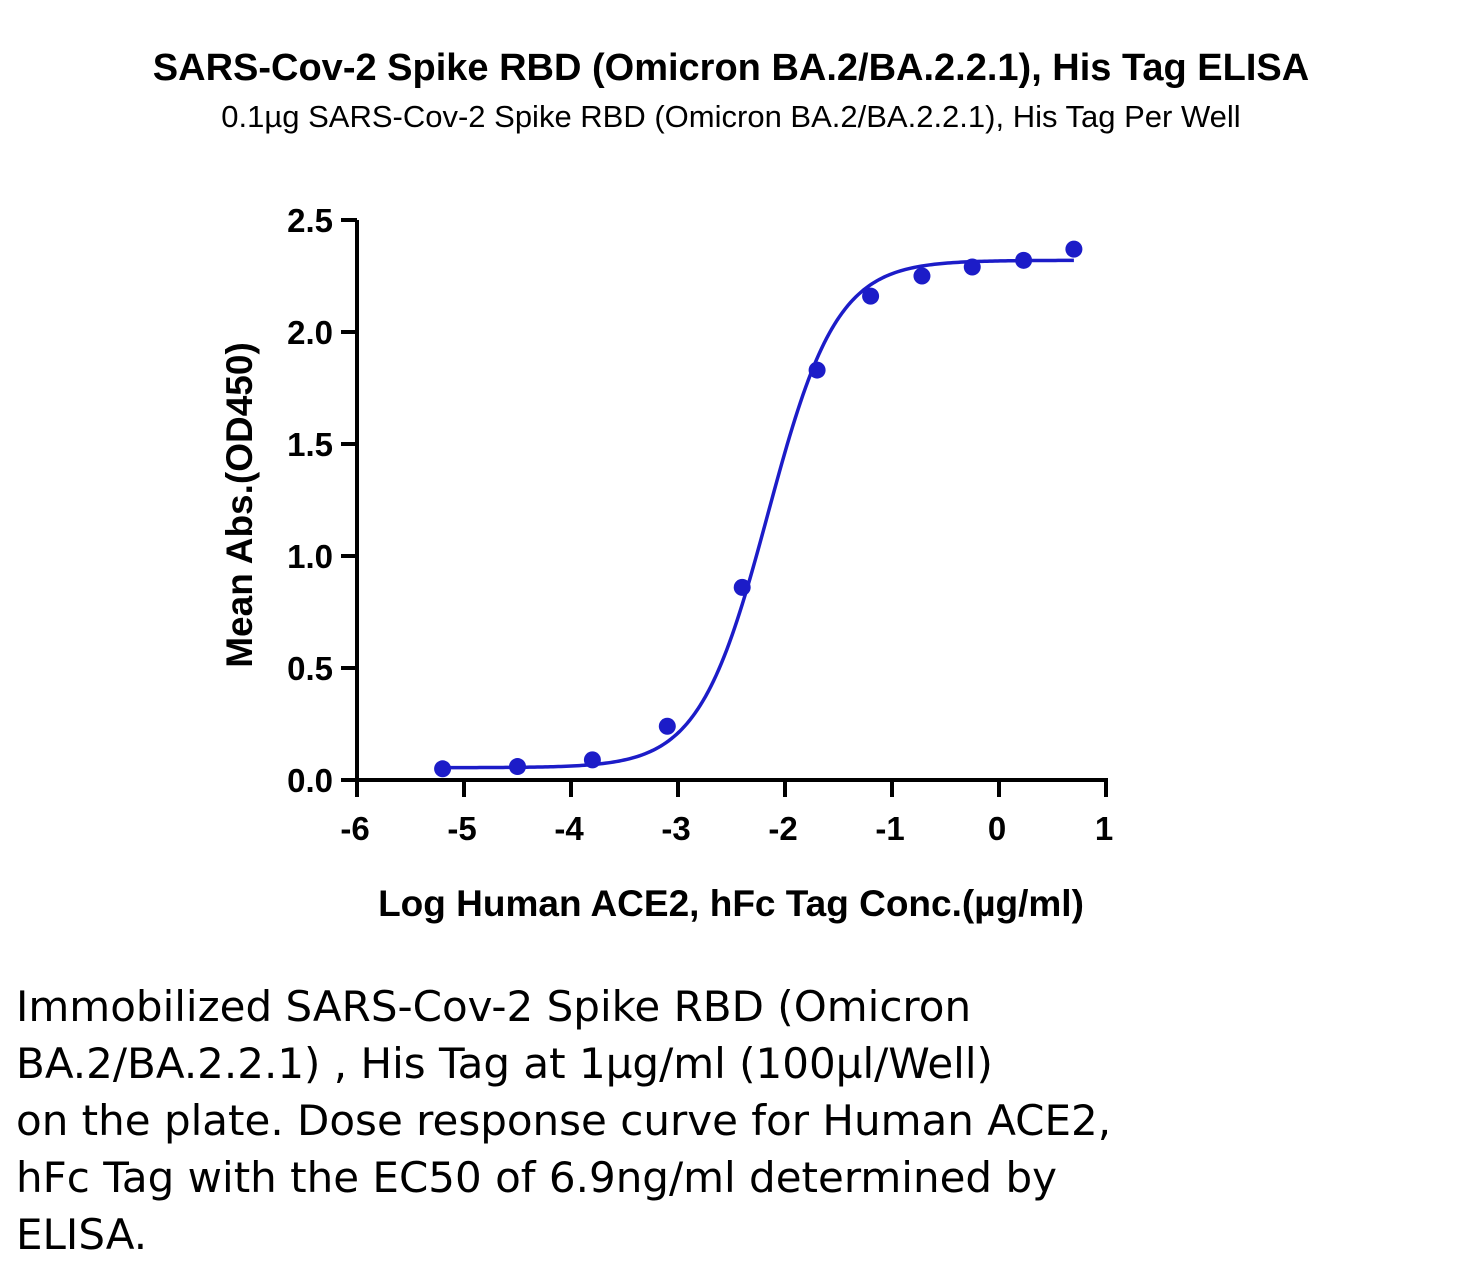 The width and height of the screenshot is (1462, 1275). Describe the element at coordinates (354, 828) in the screenshot. I see `x-tick-label: -6` at that location.